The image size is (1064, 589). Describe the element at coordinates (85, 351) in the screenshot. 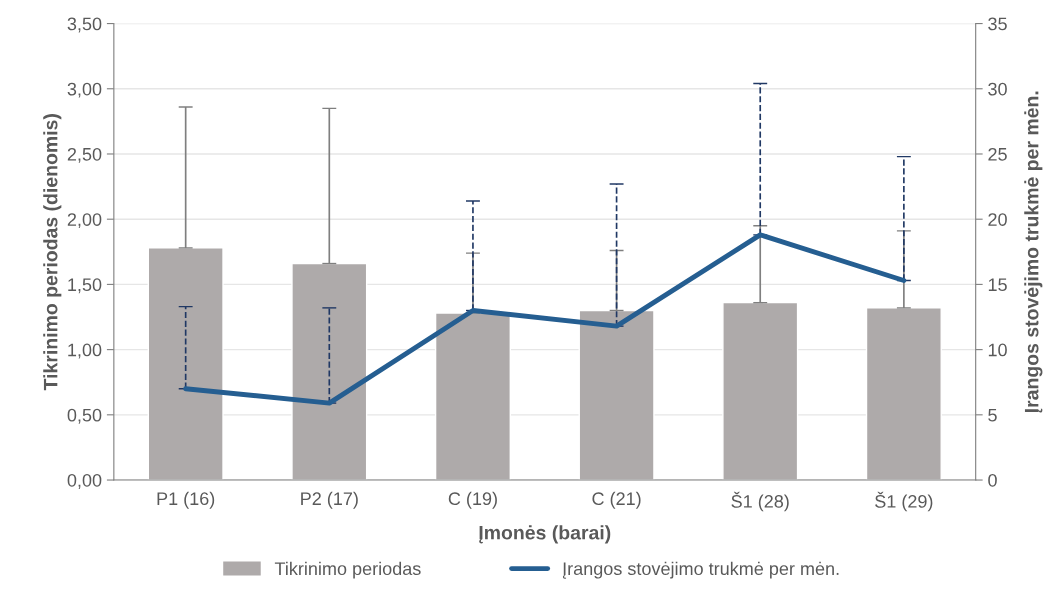

I see `y-tick-label: 1,00` at that location.